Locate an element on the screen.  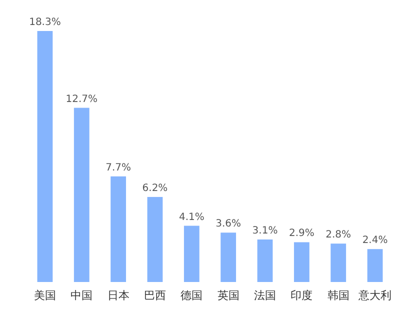
data-label: 2.4% is located at coordinates (375, 240).